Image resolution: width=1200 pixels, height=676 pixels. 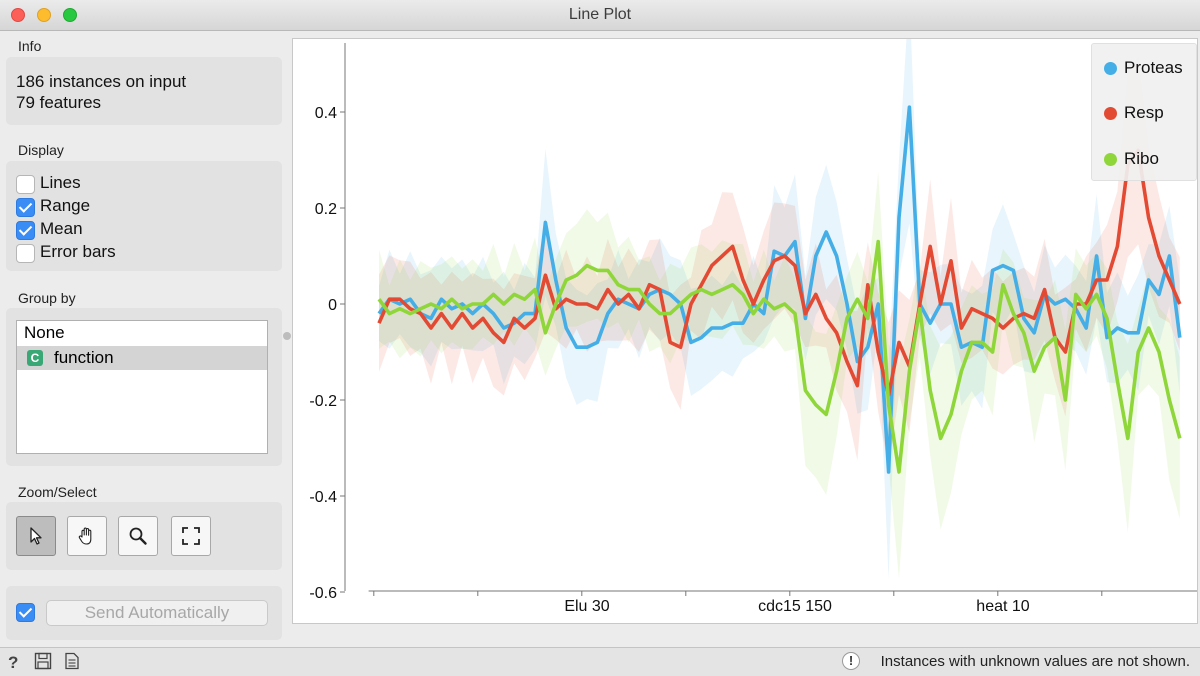 What do you see at coordinates (57, 492) in the screenshot?
I see `zoom-select-section-label: Zoom/Select` at bounding box center [57, 492].